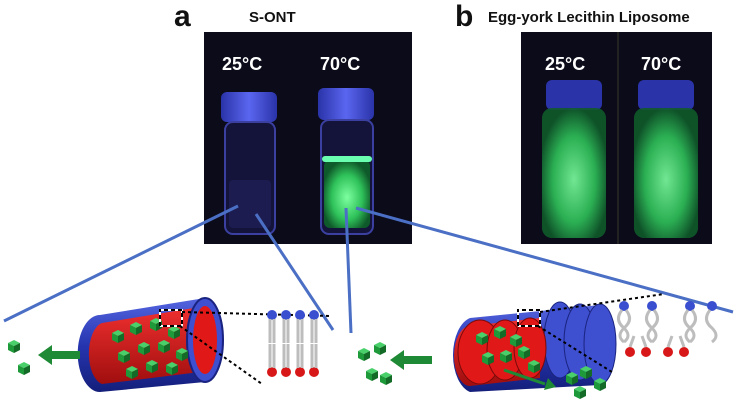 The width and height of the screenshot is (734, 402). What do you see at coordinates (565, 64) in the screenshot?
I see `panel-b-temp-left: 25°C` at bounding box center [565, 64].